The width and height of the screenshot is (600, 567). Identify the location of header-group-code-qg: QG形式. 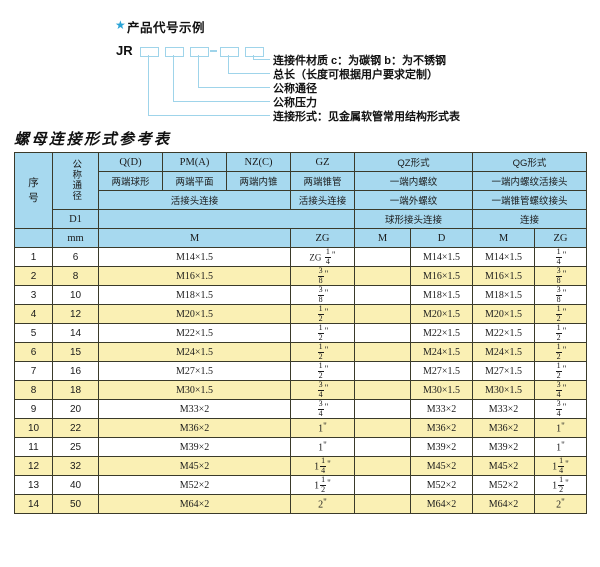
(530, 162).